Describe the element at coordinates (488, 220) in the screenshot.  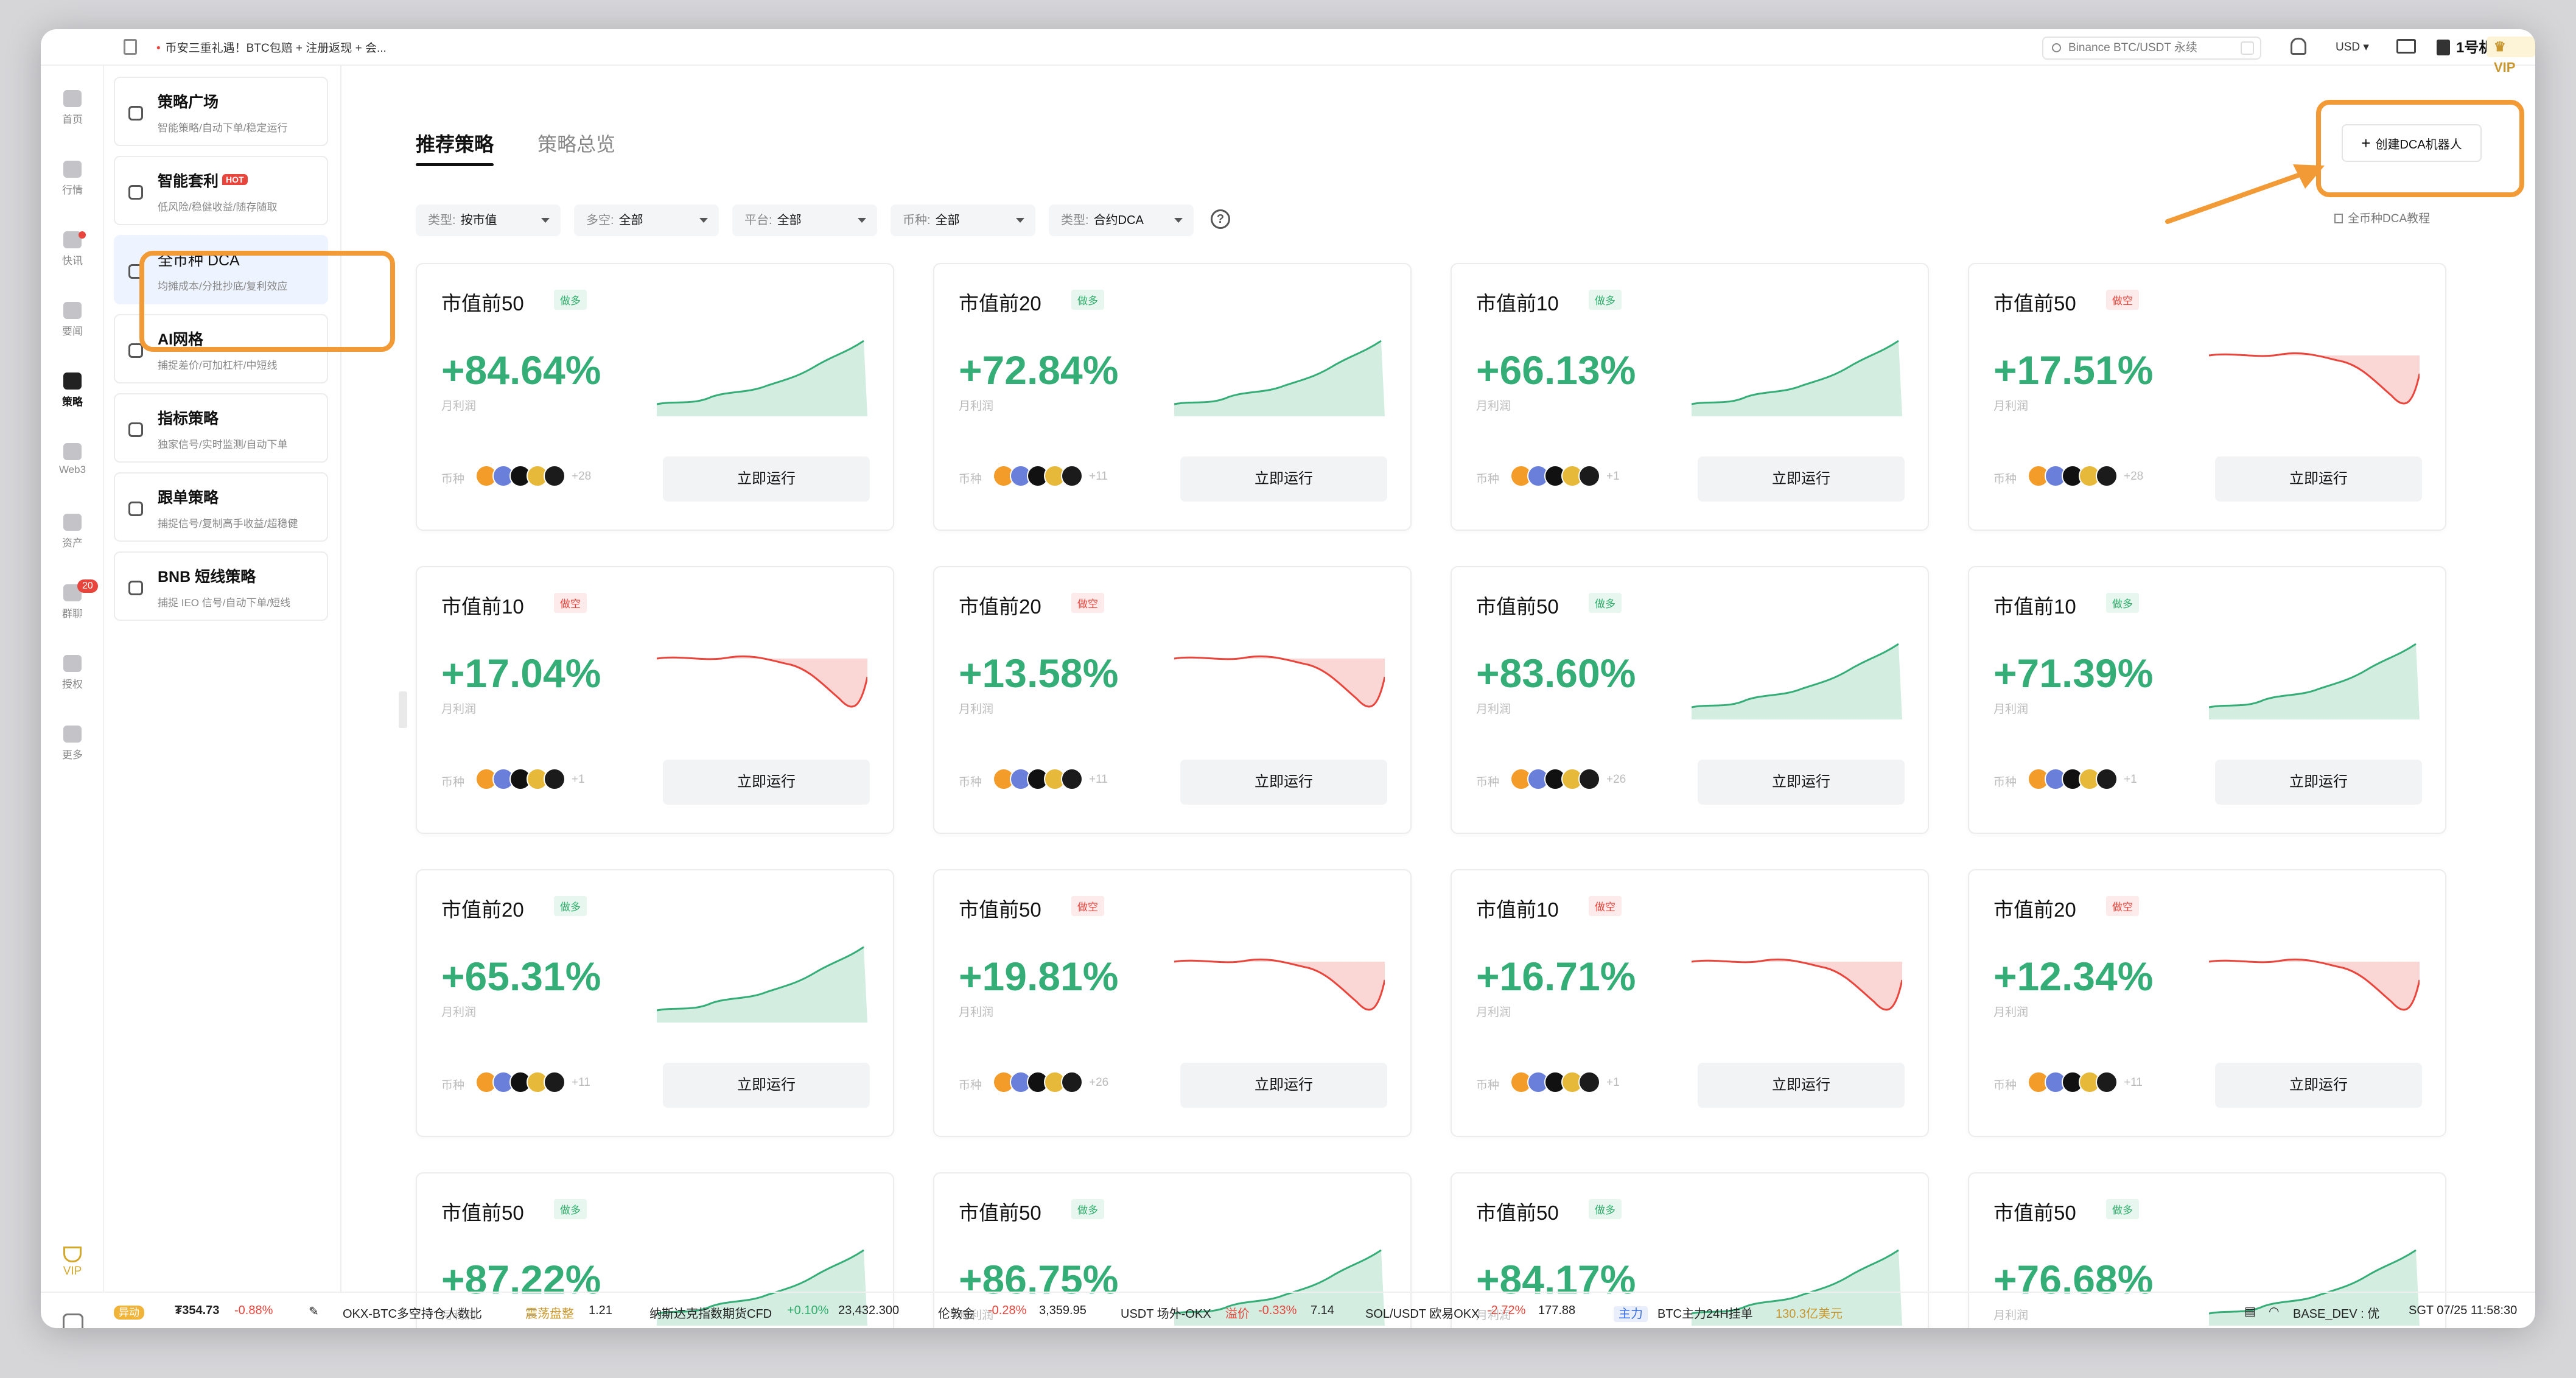
I see `filter-type: 类型: 按市值` at that location.